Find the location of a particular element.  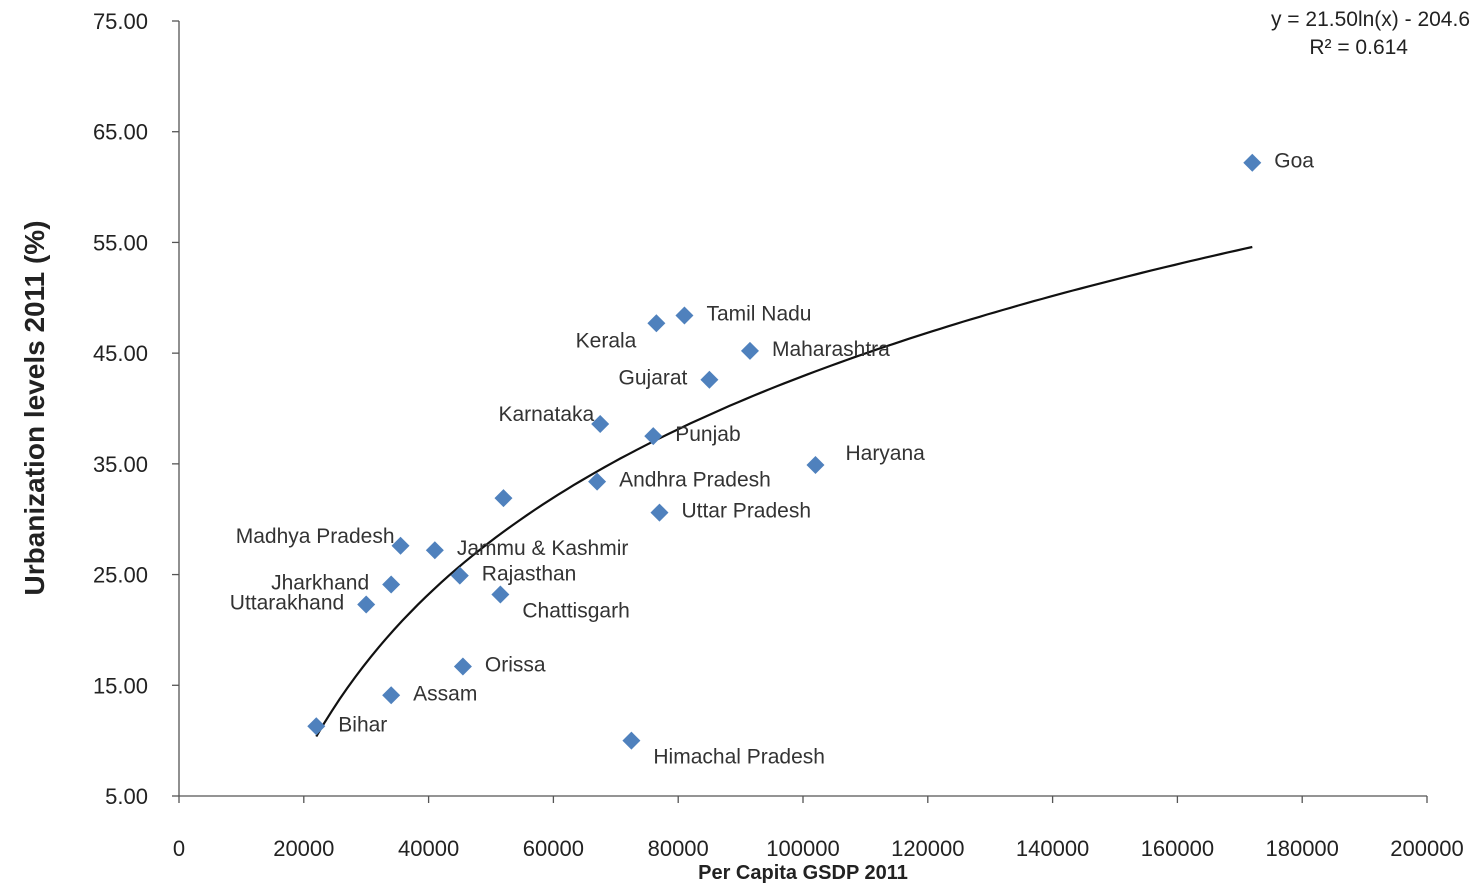

y-tick-label: 35.00 is located at coordinates (120, 464).